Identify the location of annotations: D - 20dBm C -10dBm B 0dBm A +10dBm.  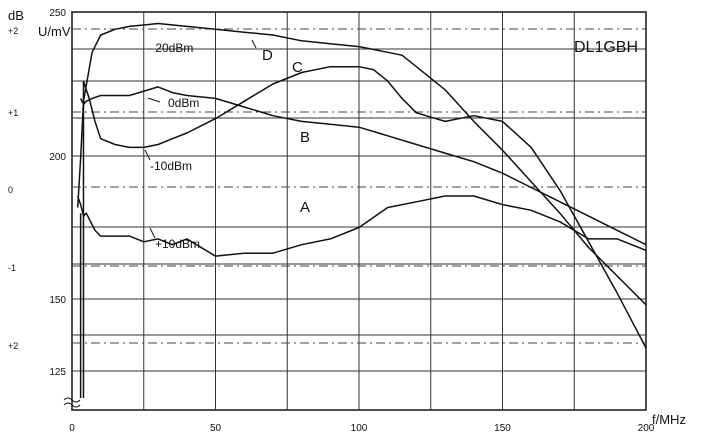
(227, 145).